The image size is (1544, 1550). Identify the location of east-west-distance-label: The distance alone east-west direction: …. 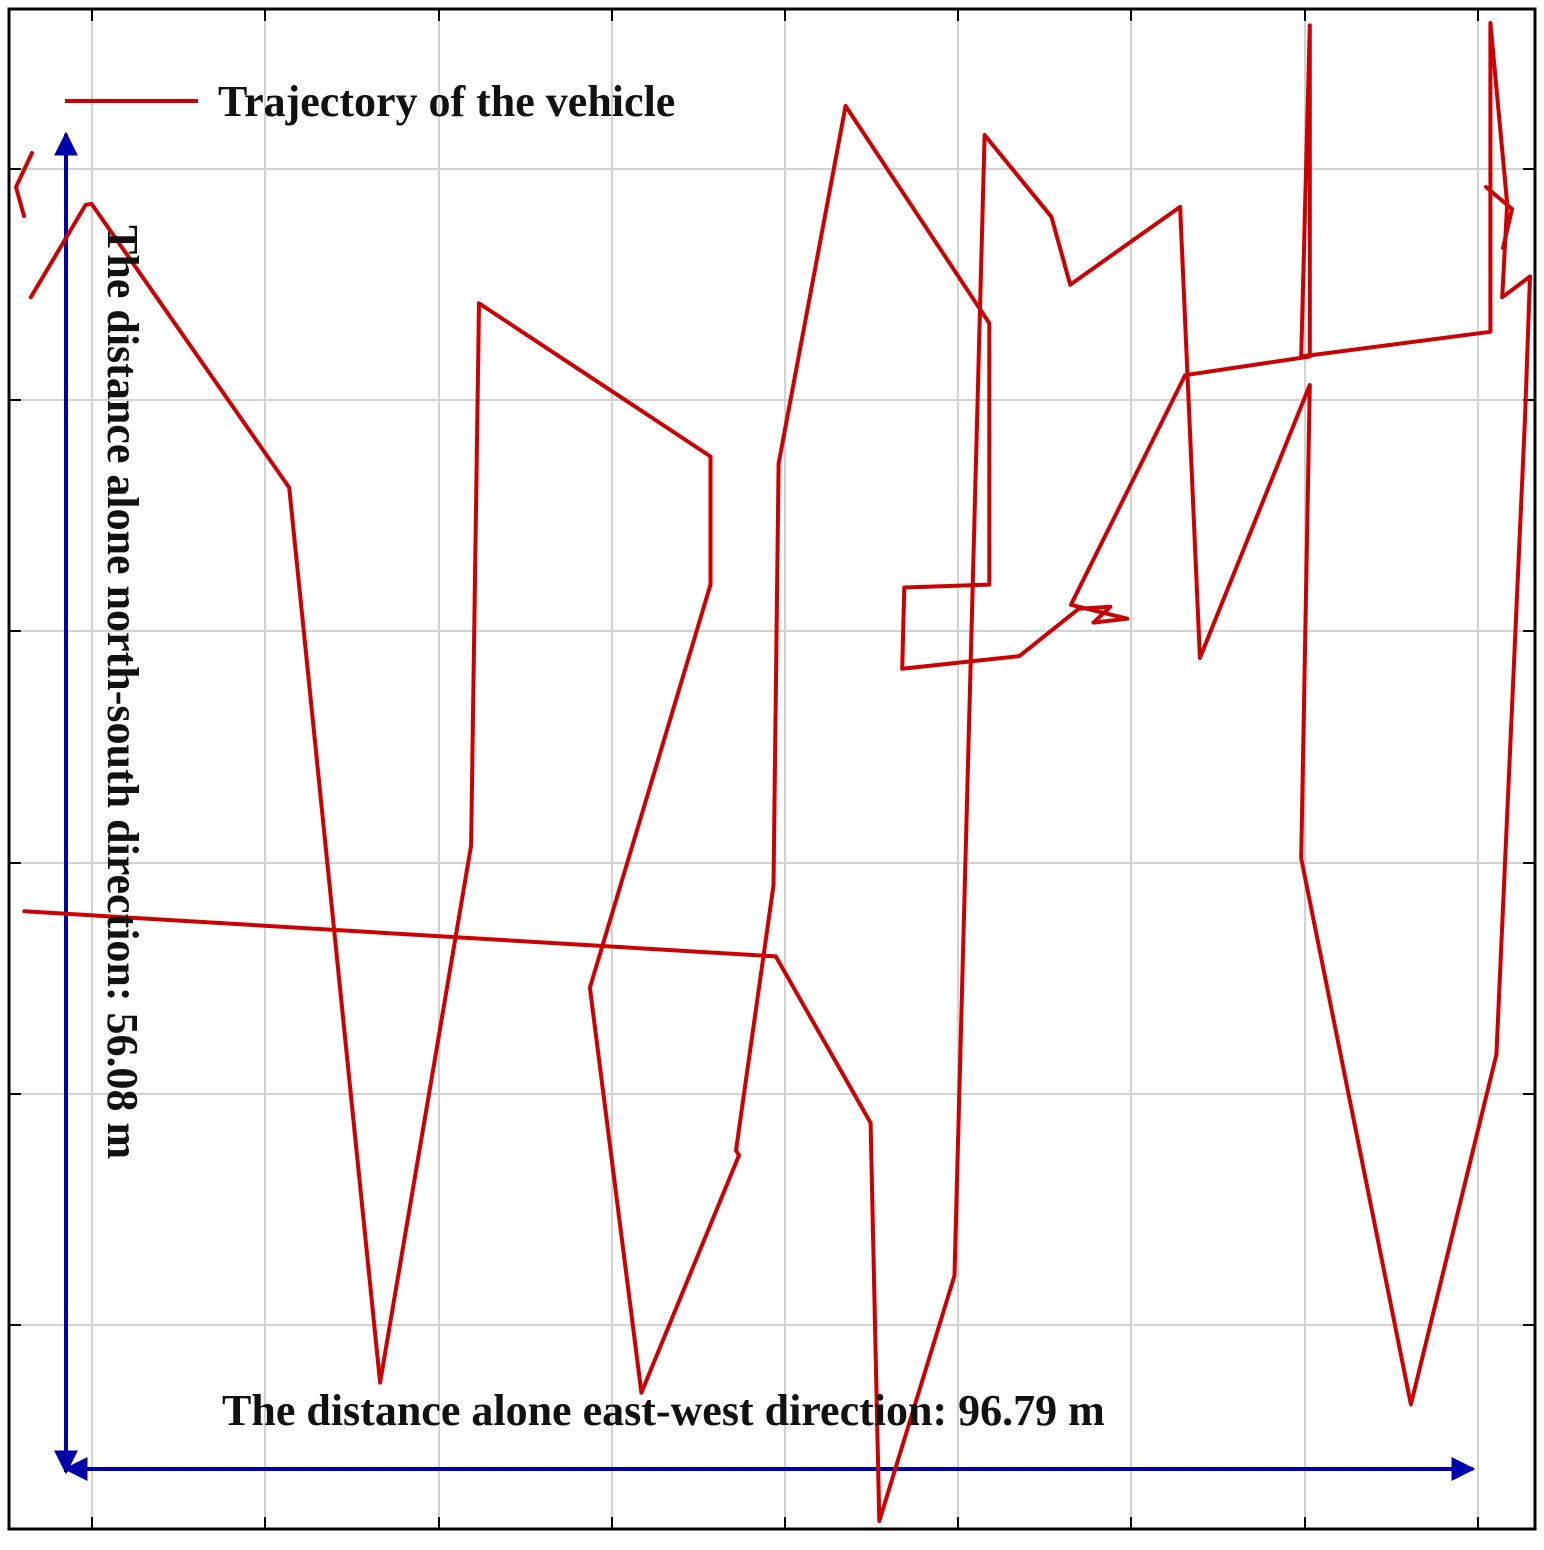
(663, 1410).